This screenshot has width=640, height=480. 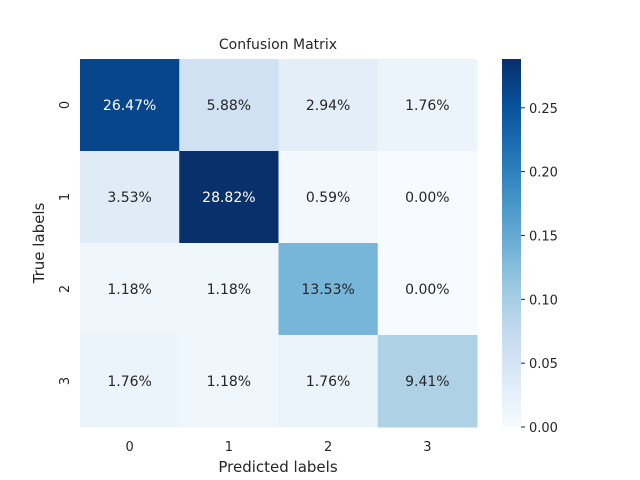 What do you see at coordinates (328, 447) in the screenshot?
I see `x-tick-label: 2` at bounding box center [328, 447].